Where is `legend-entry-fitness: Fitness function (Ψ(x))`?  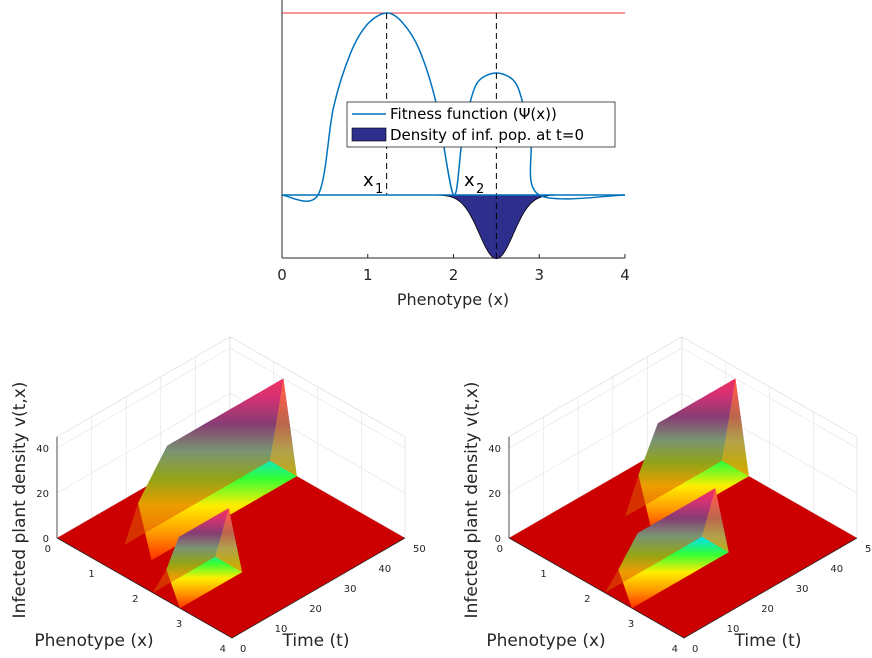 legend-entry-fitness: Fitness function (Ψ(x)) is located at coordinates (473, 114).